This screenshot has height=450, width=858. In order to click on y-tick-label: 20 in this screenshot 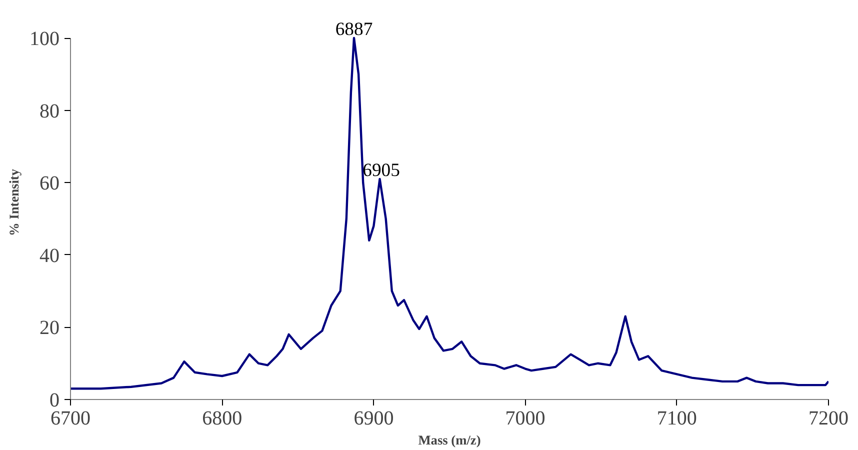, I will do `click(50, 328)`.